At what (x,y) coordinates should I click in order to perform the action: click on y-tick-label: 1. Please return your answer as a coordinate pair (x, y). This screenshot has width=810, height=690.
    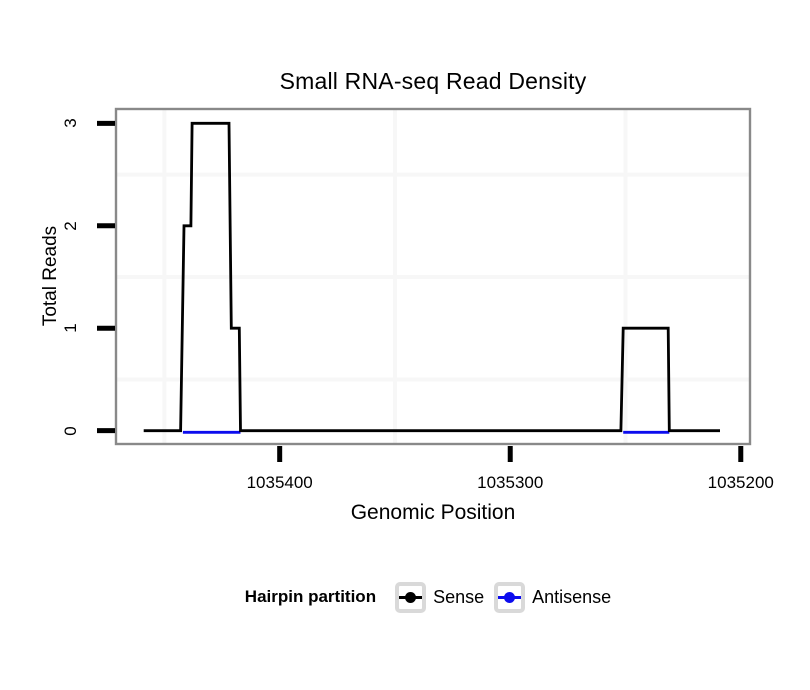
    Looking at the image, I should click on (70, 328).